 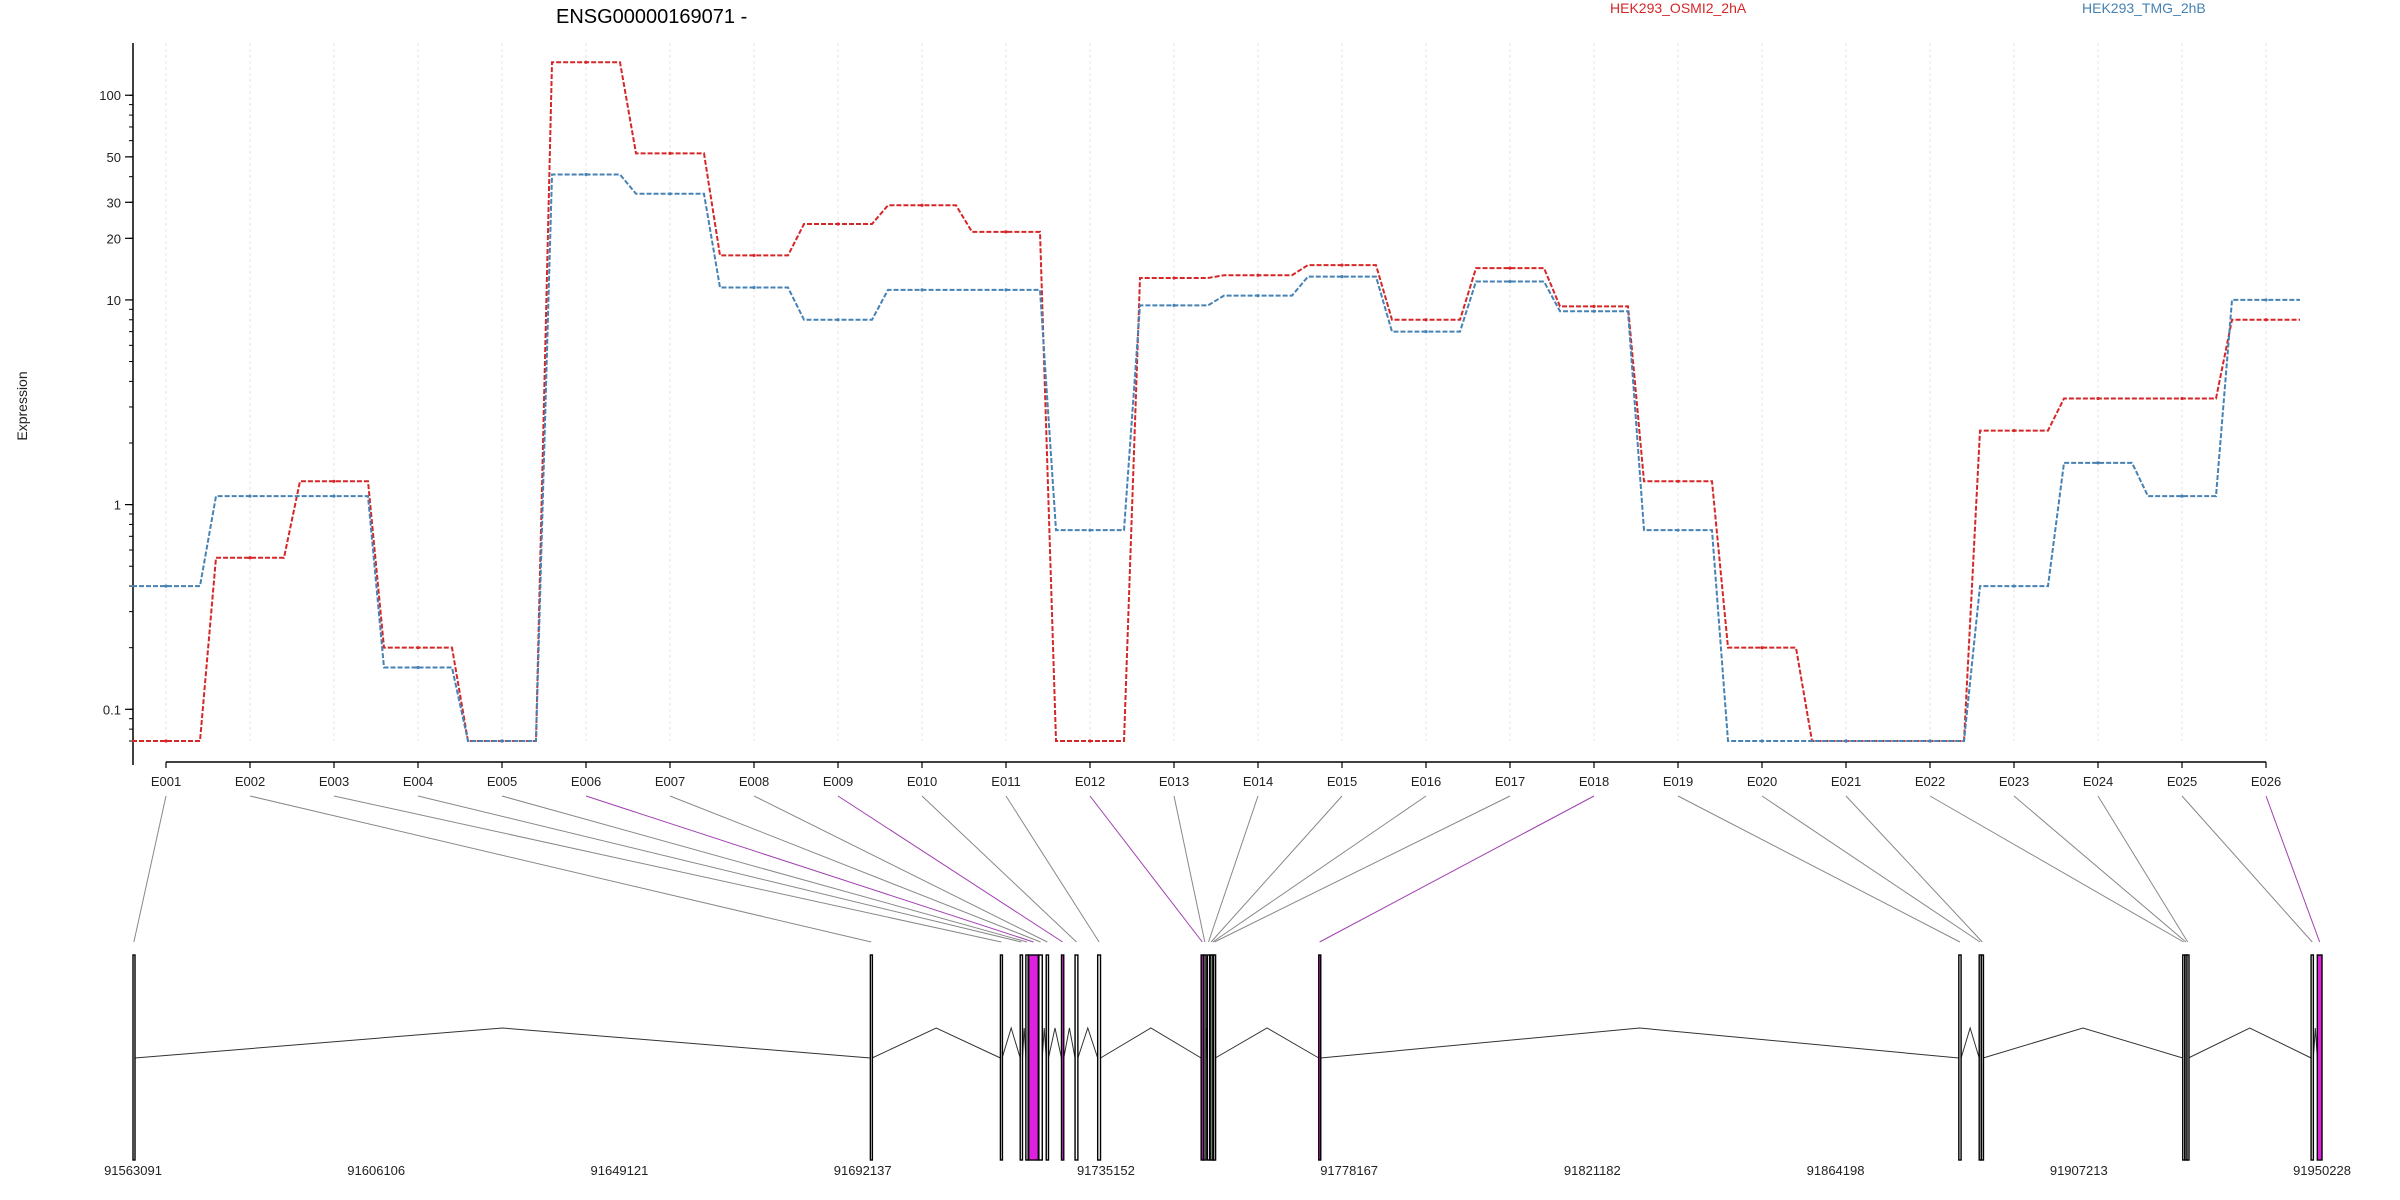 What do you see at coordinates (133, 1170) in the screenshot?
I see `genomic-tick-label: 91563091` at bounding box center [133, 1170].